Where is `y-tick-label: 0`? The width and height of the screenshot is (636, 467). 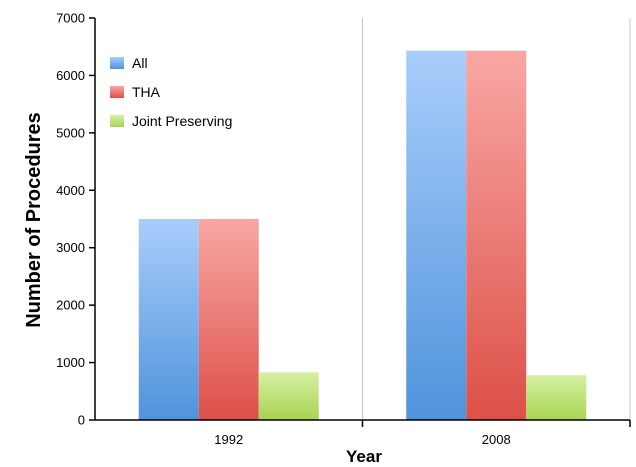 y-tick-label: 0 is located at coordinates (81, 420).